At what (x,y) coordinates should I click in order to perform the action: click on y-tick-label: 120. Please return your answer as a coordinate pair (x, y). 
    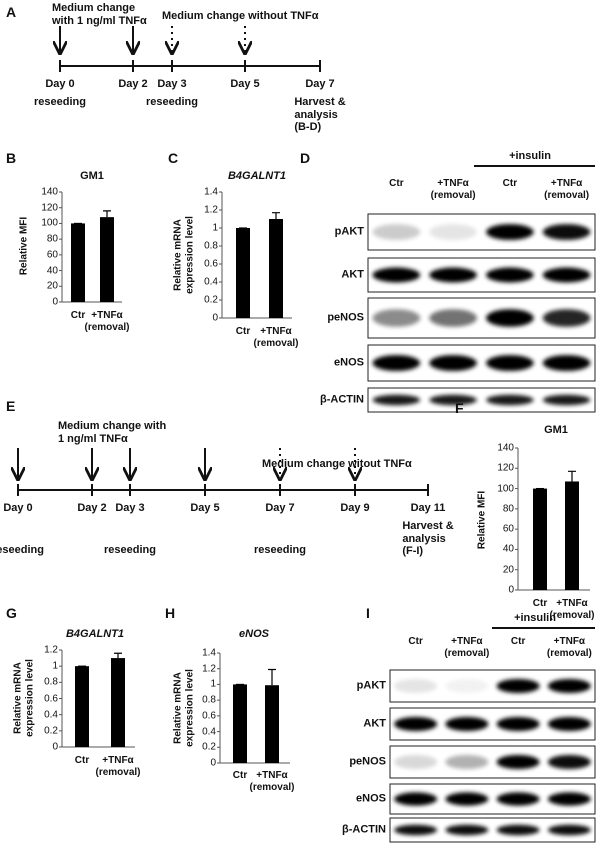
    Looking at the image, I should click on (505, 468).